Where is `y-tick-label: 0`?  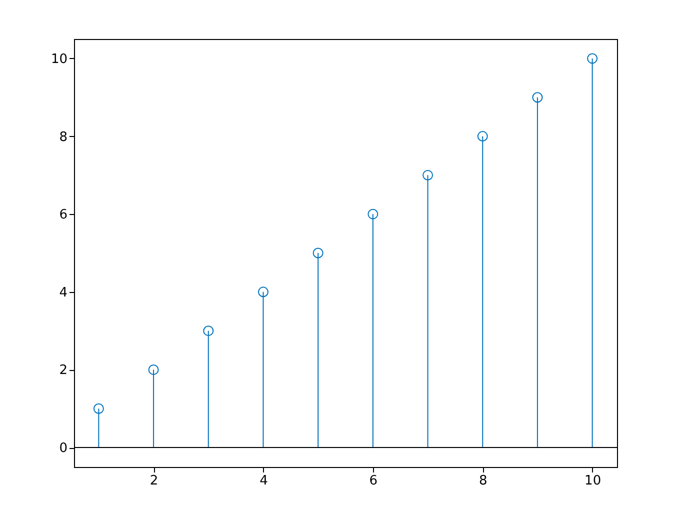
y-tick-label: 0 is located at coordinates (63, 448).